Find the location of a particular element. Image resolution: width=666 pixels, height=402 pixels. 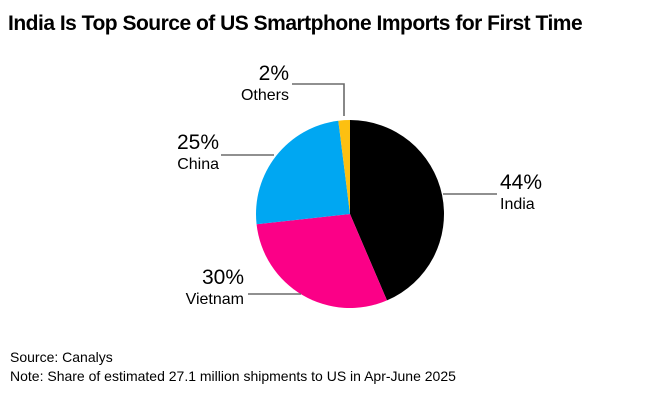

label-vietnam-pct: 30% is located at coordinates (222, 277).